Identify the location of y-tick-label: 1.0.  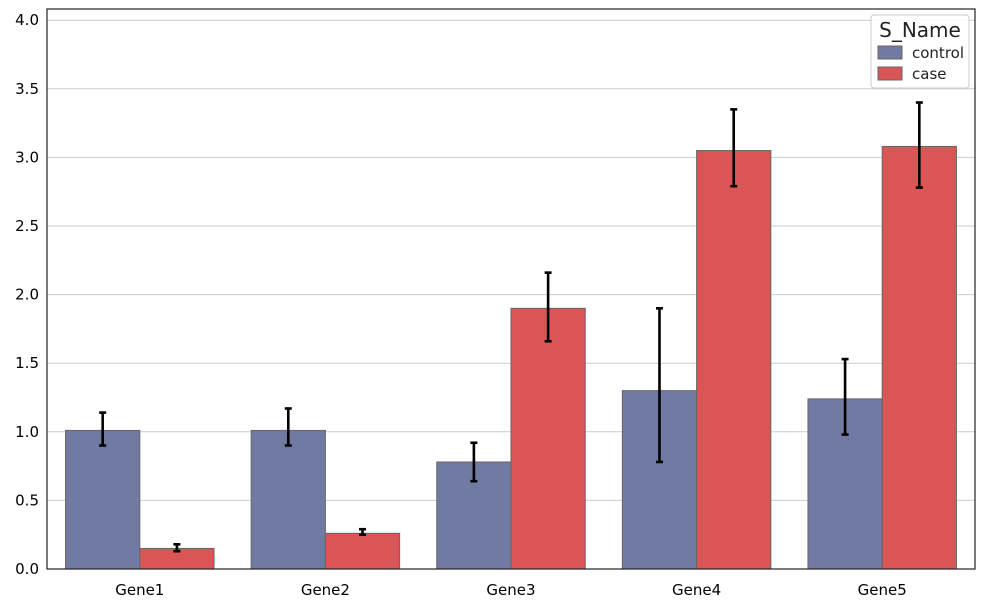
(27, 432).